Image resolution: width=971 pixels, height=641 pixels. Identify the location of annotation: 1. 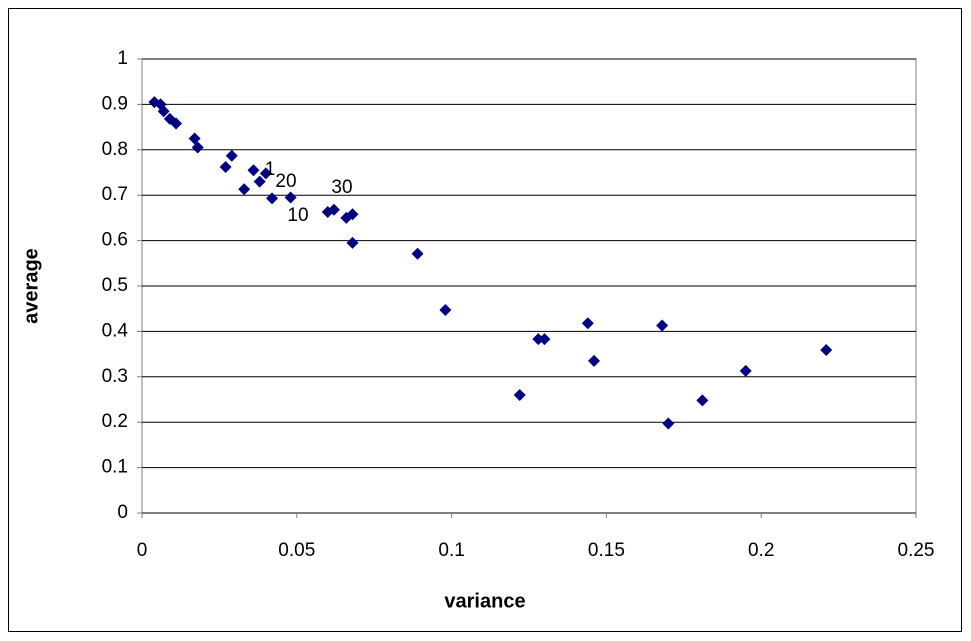
(270, 169).